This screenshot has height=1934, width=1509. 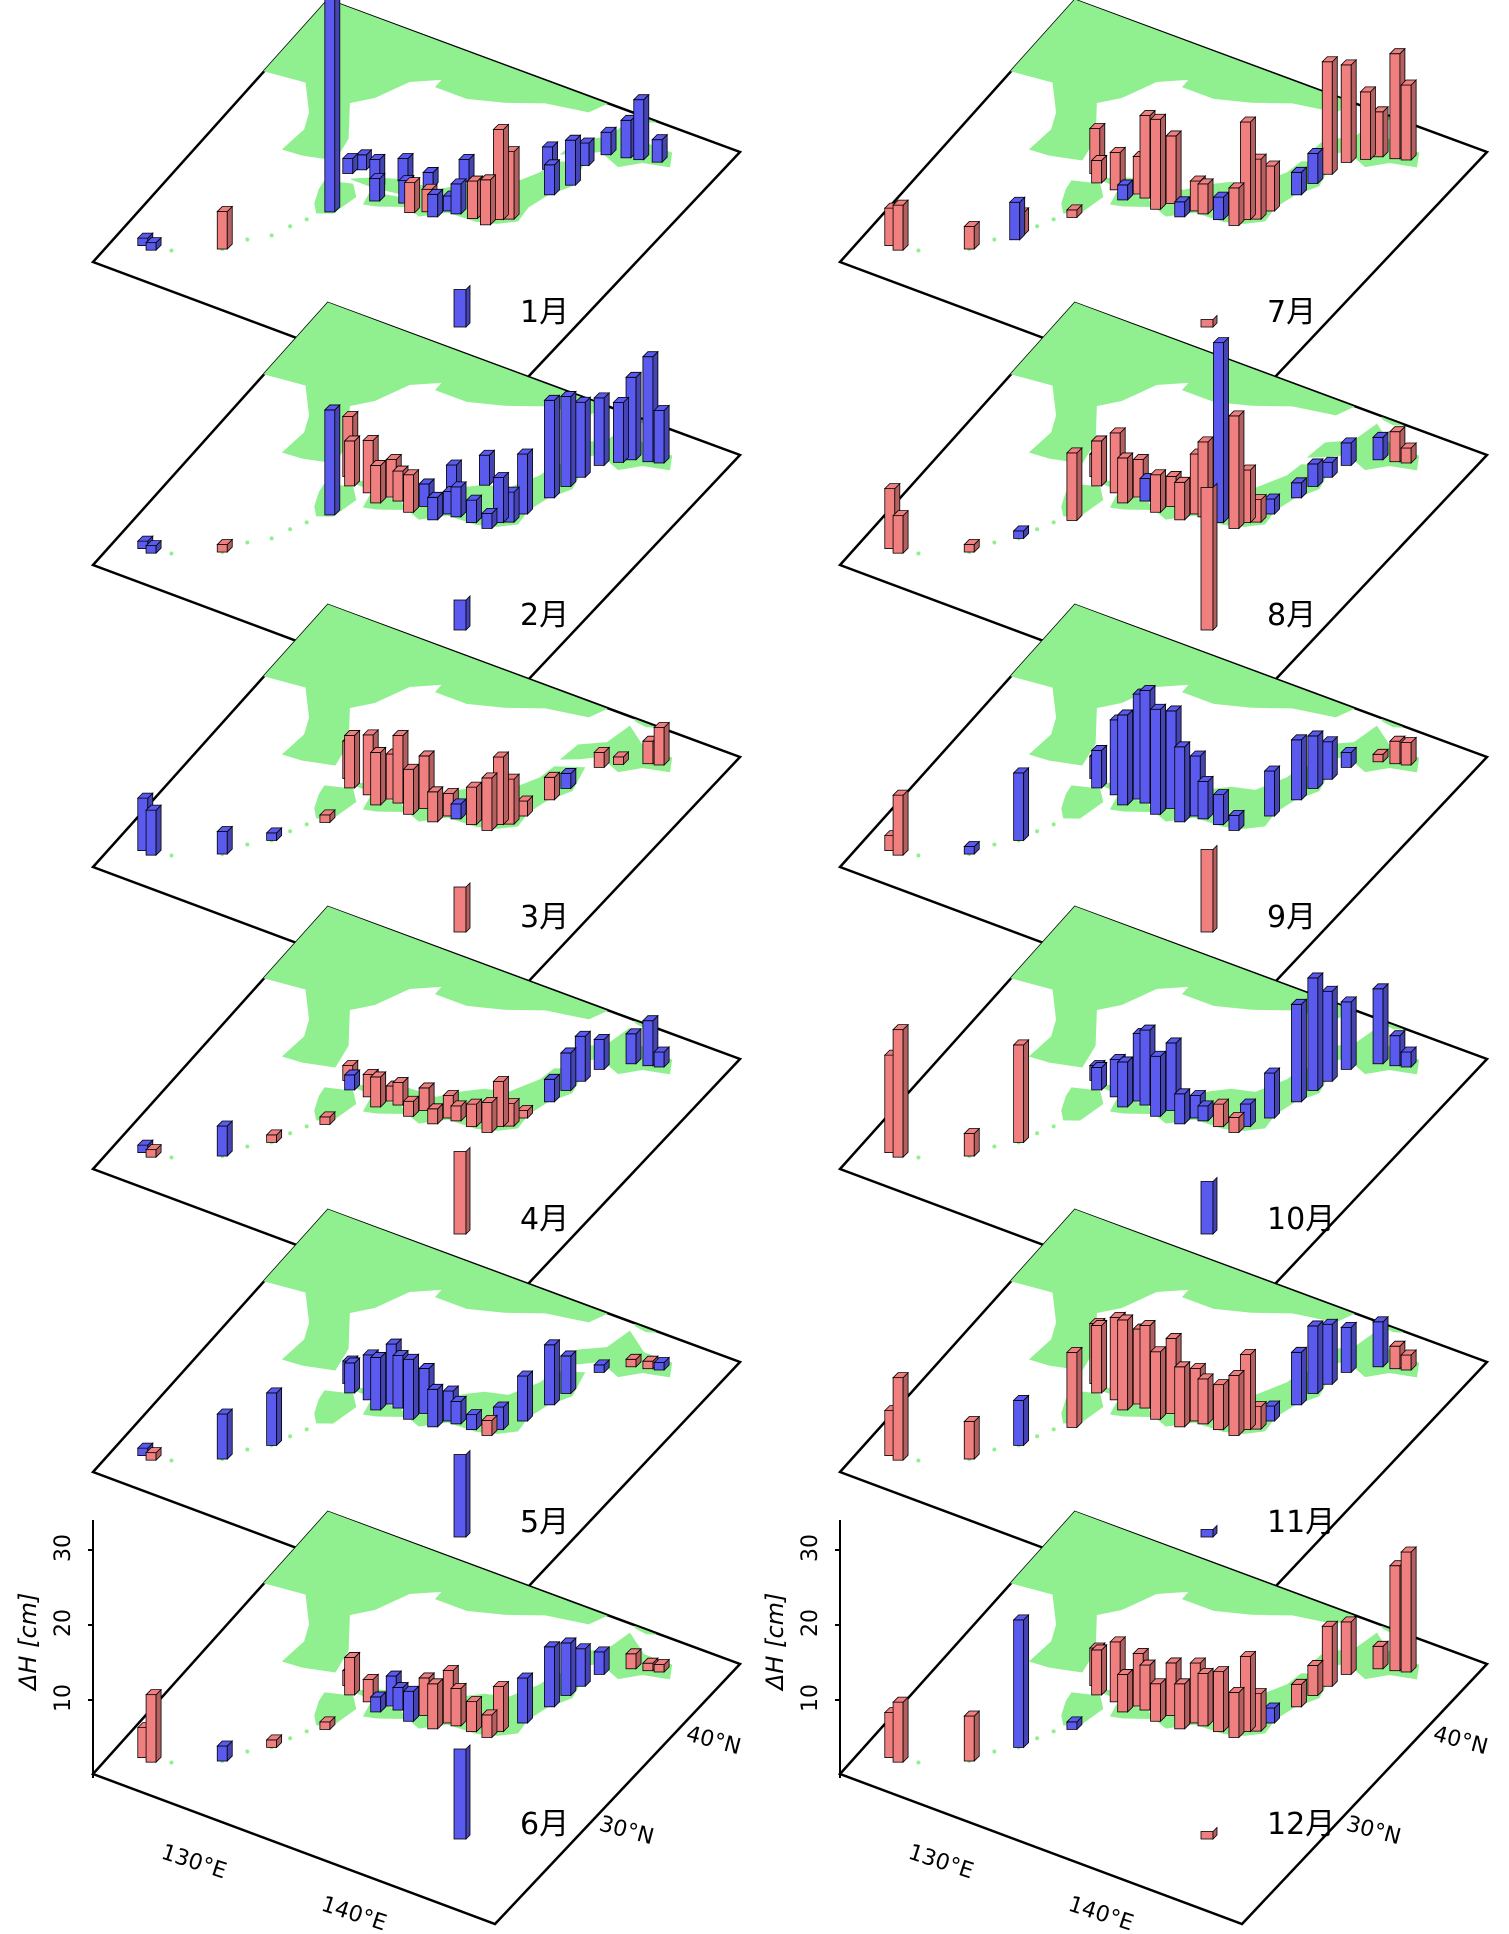 What do you see at coordinates (416, 811) in the screenshot?
I see `panel-3: 3月` at bounding box center [416, 811].